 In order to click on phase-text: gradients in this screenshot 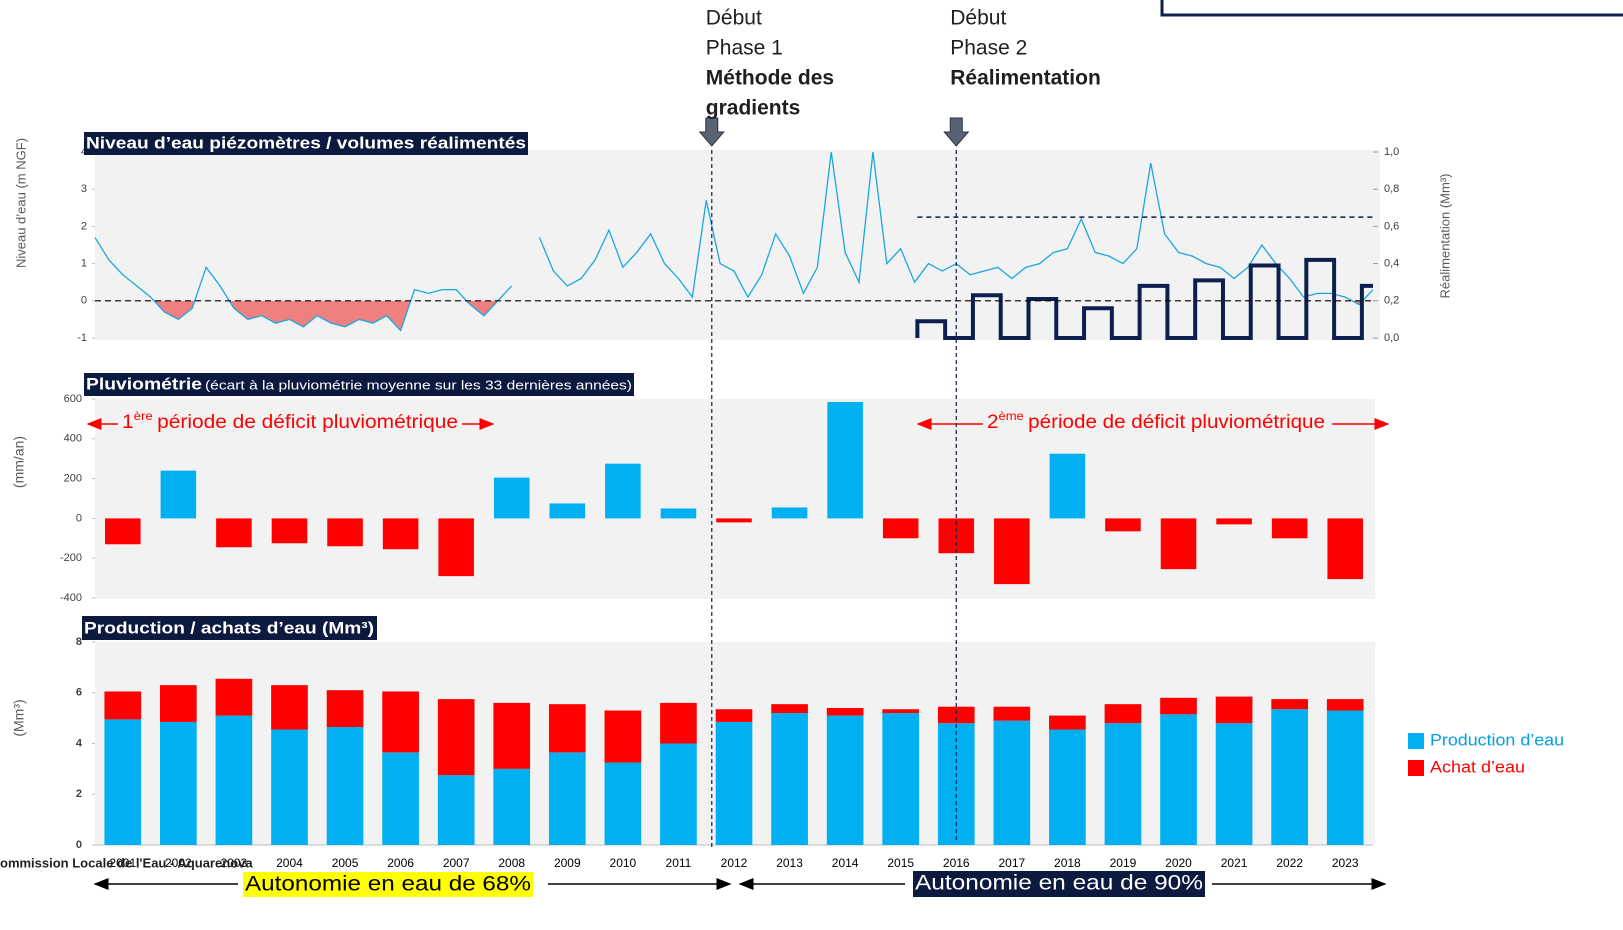, I will do `click(753, 108)`.